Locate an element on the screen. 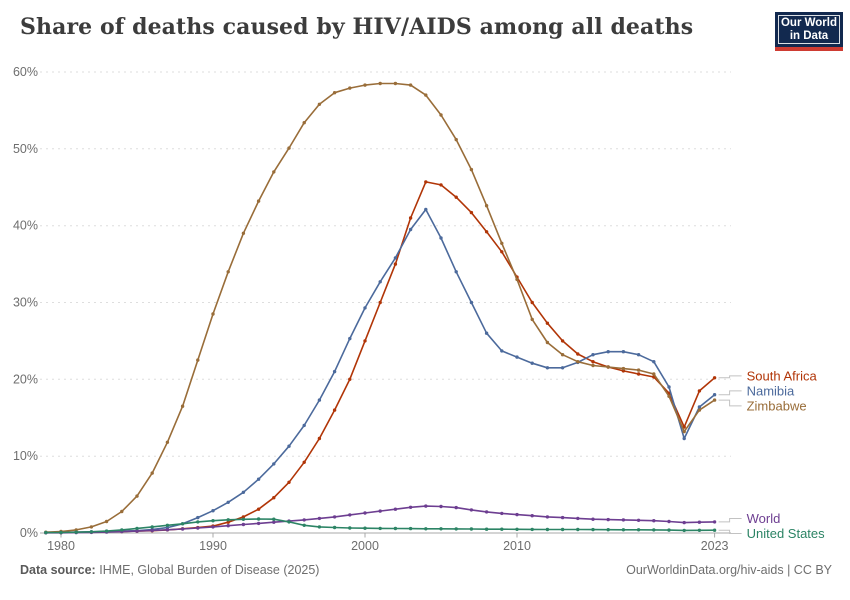 The width and height of the screenshot is (850, 600). y-tick-label-50: 50% is located at coordinates (25, 149).